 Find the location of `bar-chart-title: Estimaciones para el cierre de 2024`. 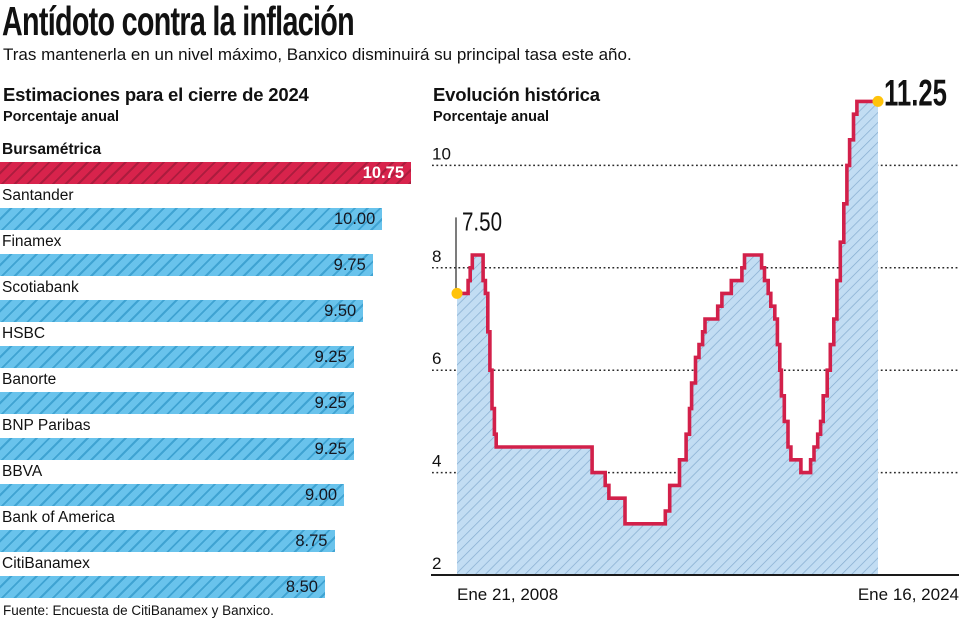

bar-chart-title: Estimaciones para el cierre de 2024 is located at coordinates (156, 94).